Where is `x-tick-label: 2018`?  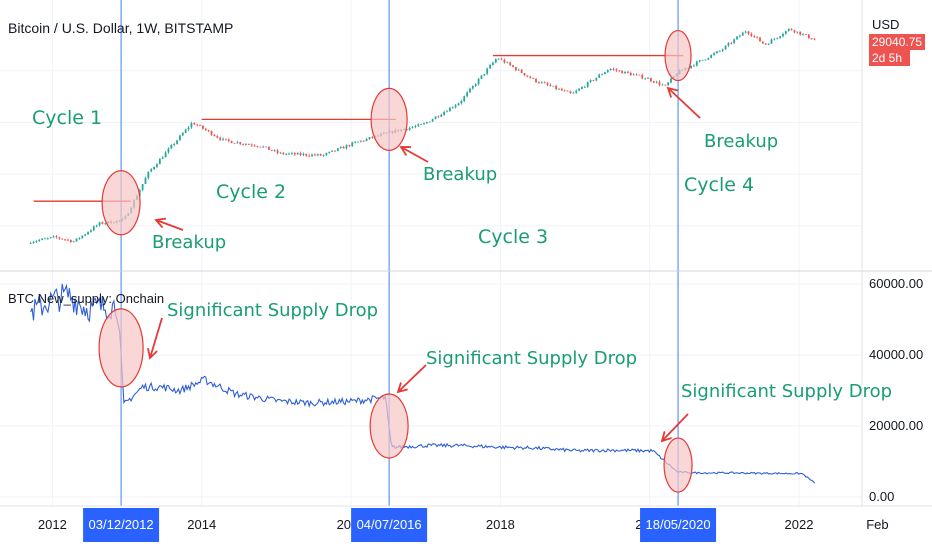
x-tick-label: 2018 is located at coordinates (500, 524).